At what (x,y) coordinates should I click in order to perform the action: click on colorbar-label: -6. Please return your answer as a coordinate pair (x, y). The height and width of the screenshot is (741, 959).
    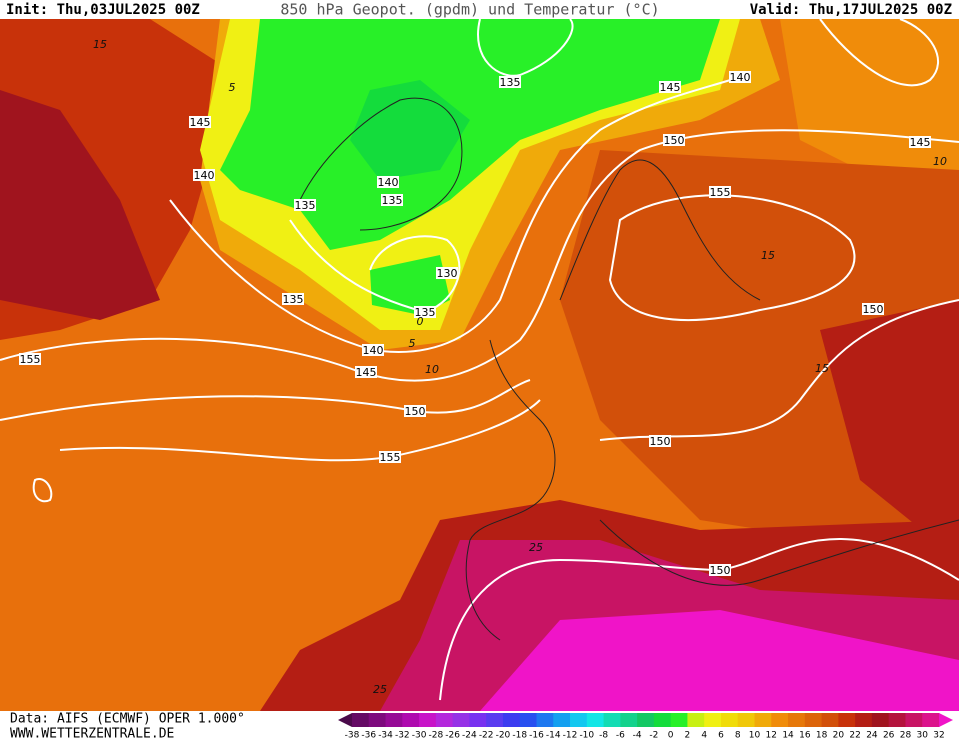
    Looking at the image, I should click on (620, 736).